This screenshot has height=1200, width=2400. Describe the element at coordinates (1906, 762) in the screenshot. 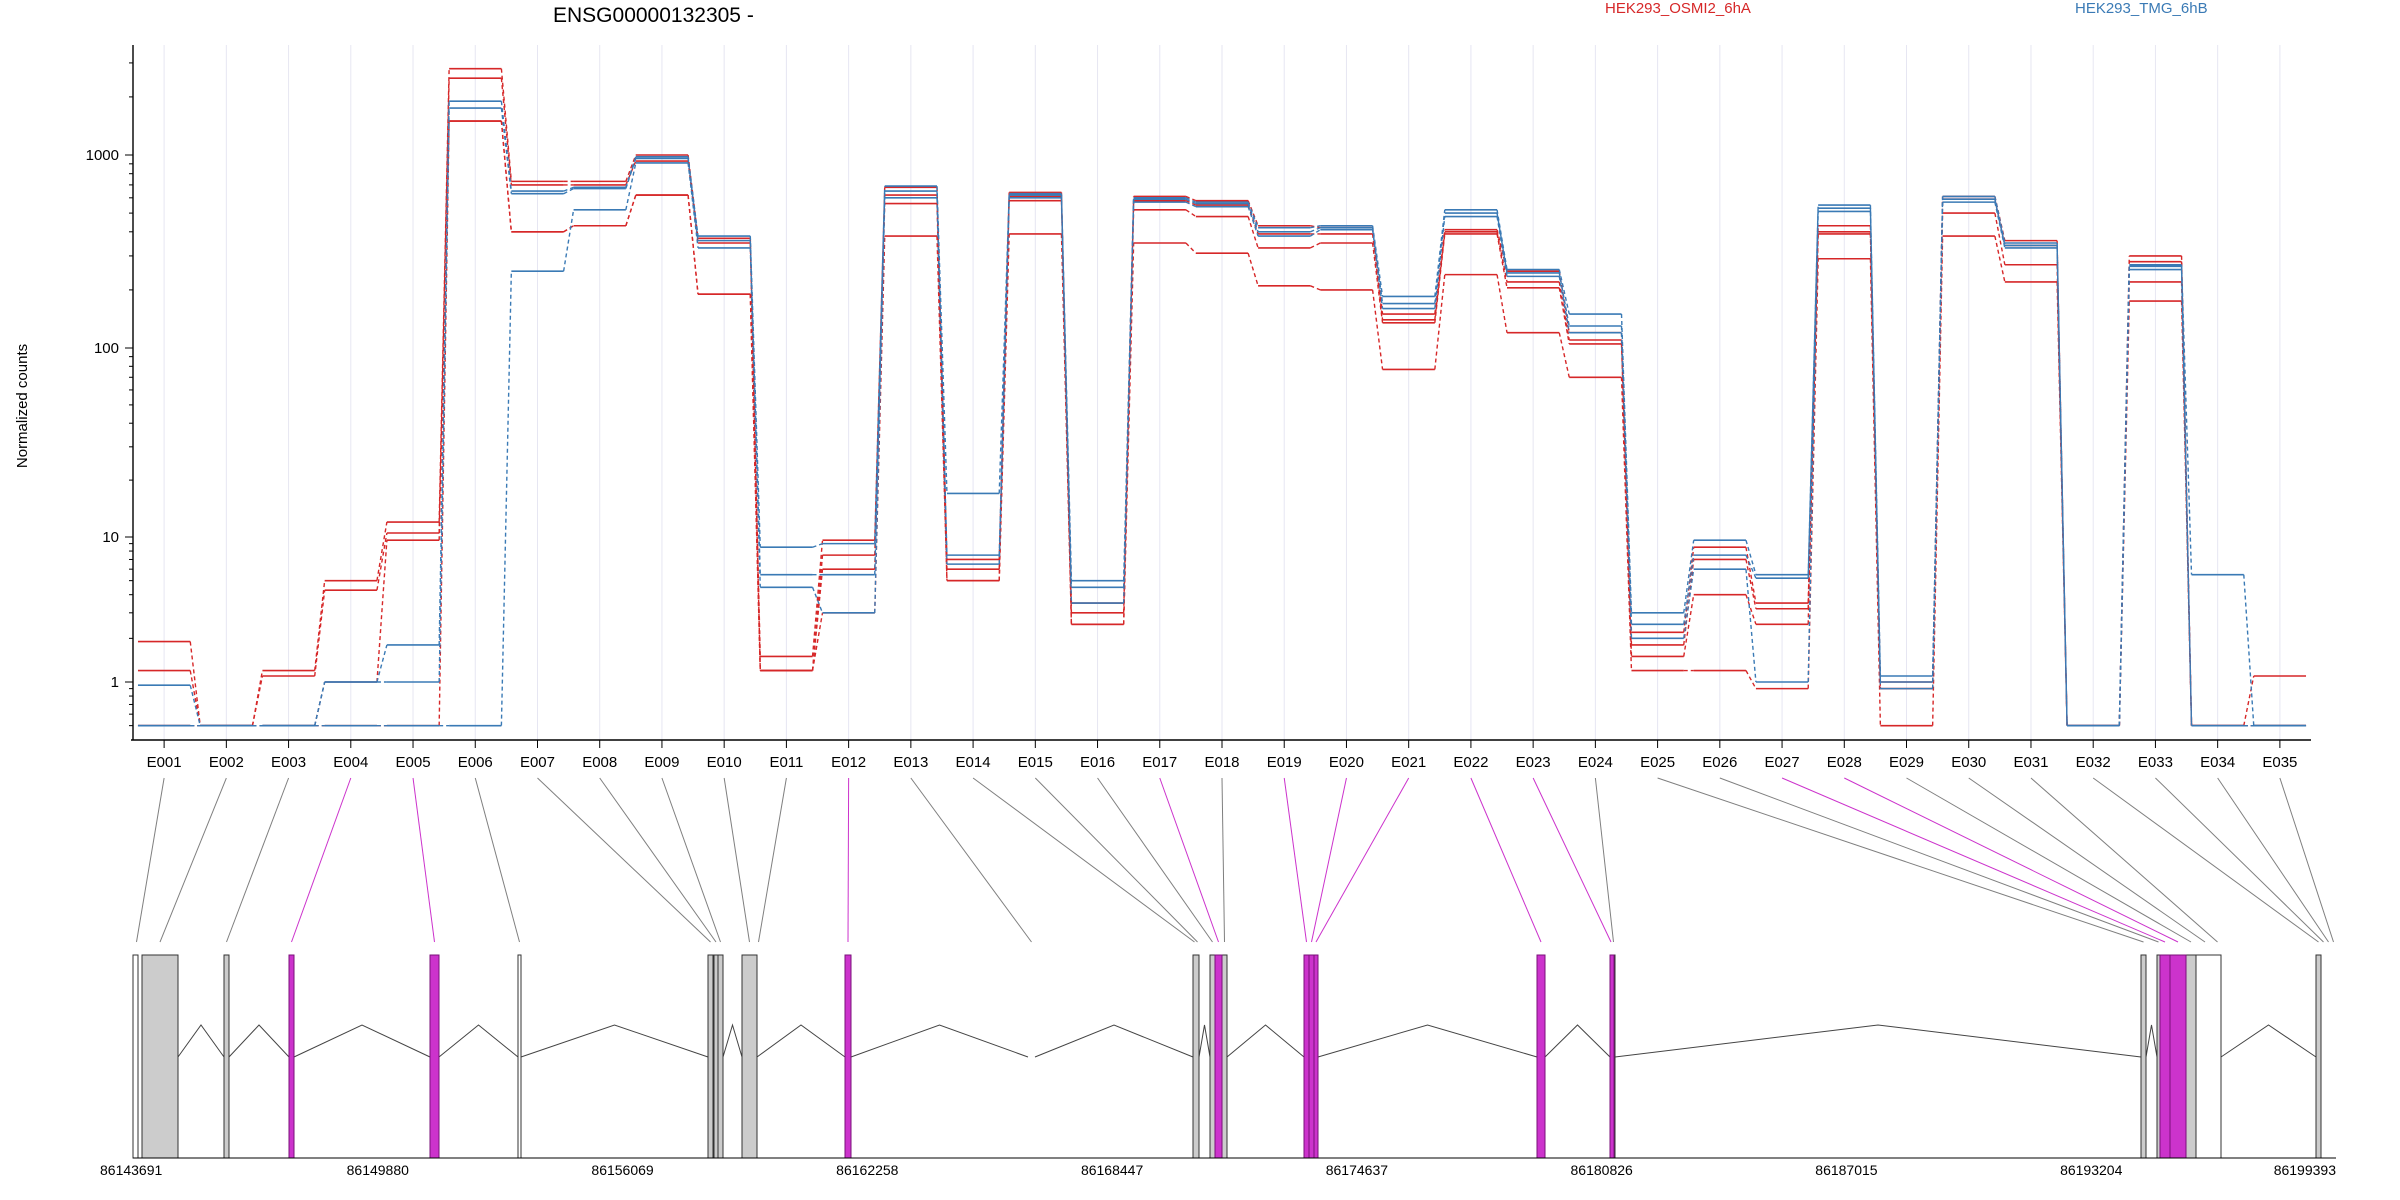

I see `x-tick-label: E029` at that location.